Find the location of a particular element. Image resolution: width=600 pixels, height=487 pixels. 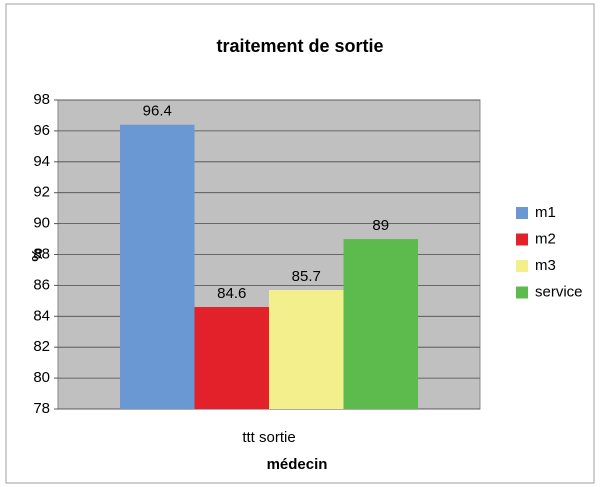

y-tick-label: 86 is located at coordinates (41, 284).